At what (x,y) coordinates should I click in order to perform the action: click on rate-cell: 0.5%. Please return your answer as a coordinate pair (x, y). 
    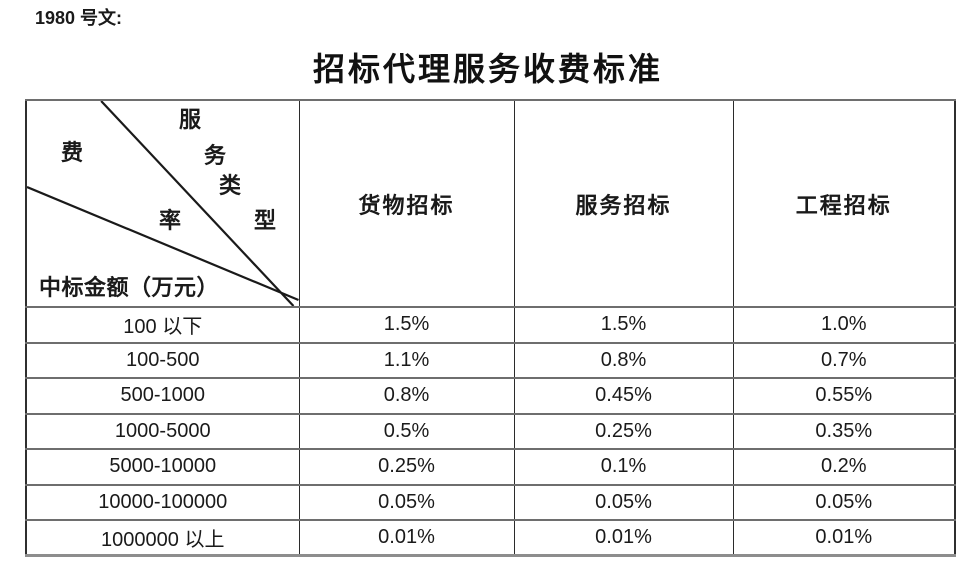
    Looking at the image, I should click on (406, 431).